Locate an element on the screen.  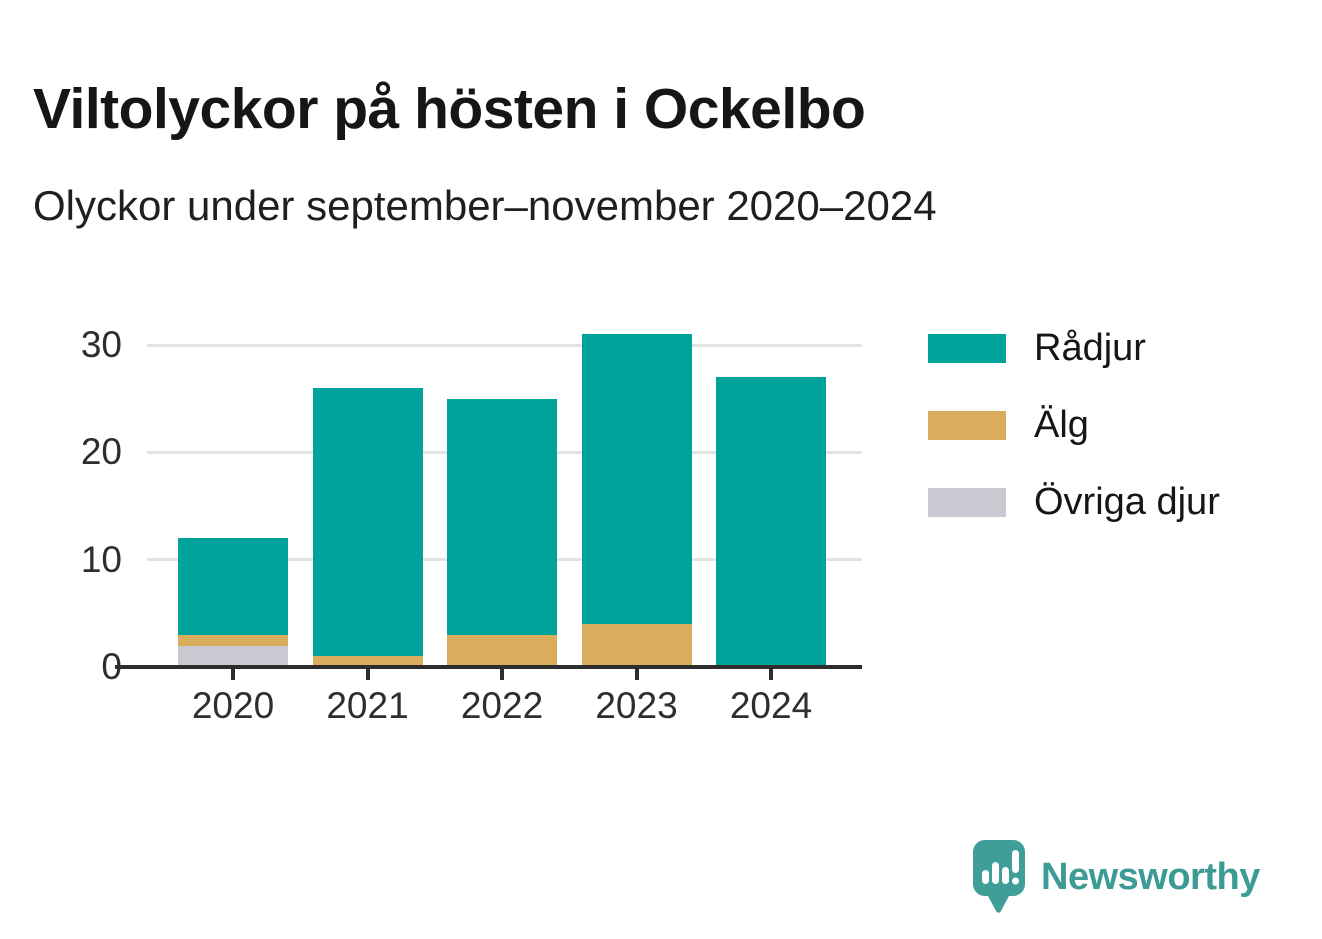
chart-title: Viltolyckor på hösten i Ockelbo is located at coordinates (449, 109).